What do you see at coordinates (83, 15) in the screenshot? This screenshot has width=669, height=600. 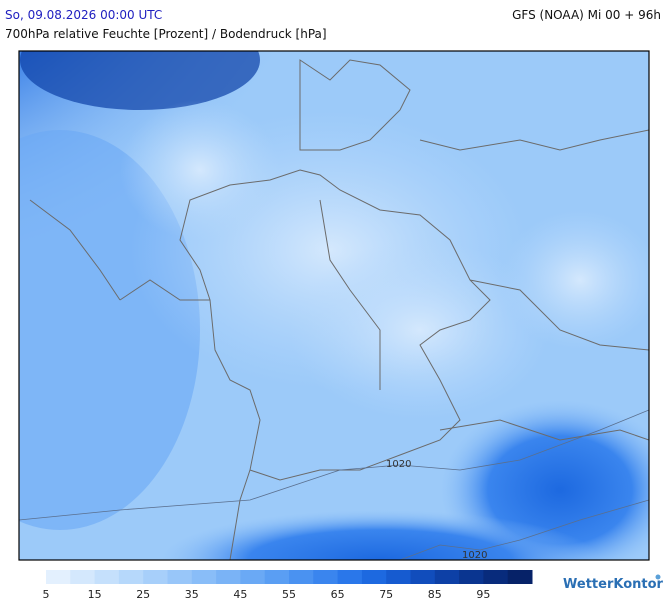 I see `valid-time: So, 09.08.2026 00:00 UTC` at bounding box center [83, 15].